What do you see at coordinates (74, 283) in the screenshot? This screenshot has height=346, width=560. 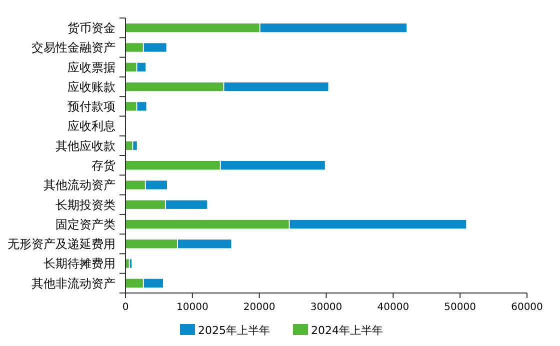 I see `y-tick-label: 其他非流动资产` at bounding box center [74, 283].